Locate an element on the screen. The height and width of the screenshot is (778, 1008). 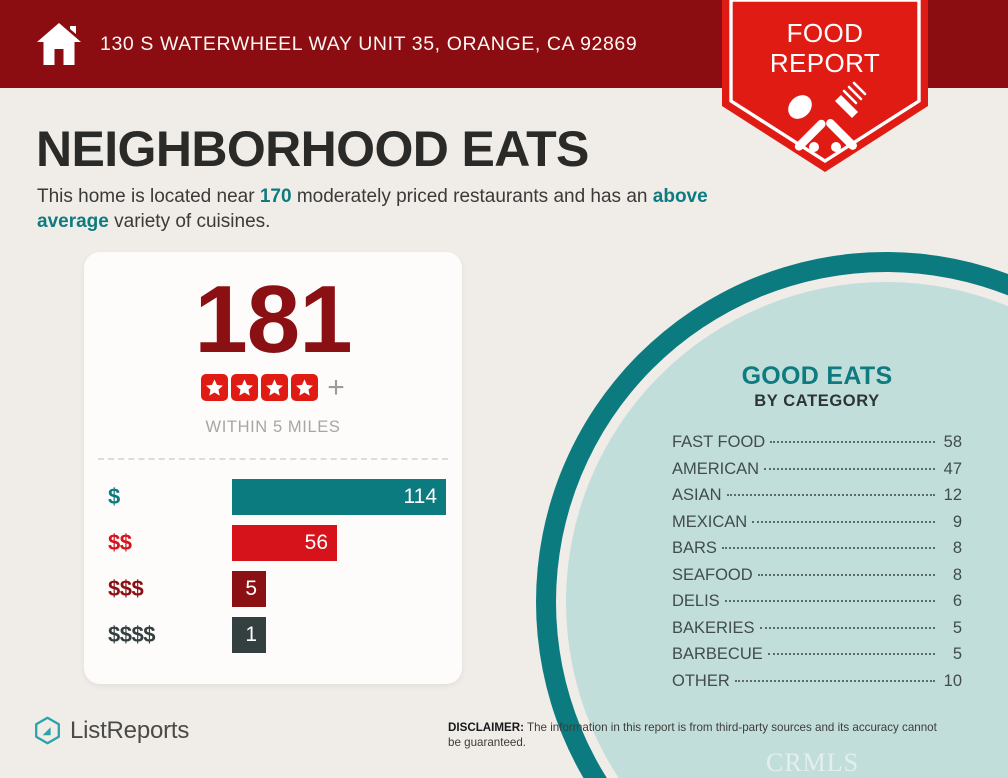
category-row: AMERICAN 47 is located at coordinates (817, 473).